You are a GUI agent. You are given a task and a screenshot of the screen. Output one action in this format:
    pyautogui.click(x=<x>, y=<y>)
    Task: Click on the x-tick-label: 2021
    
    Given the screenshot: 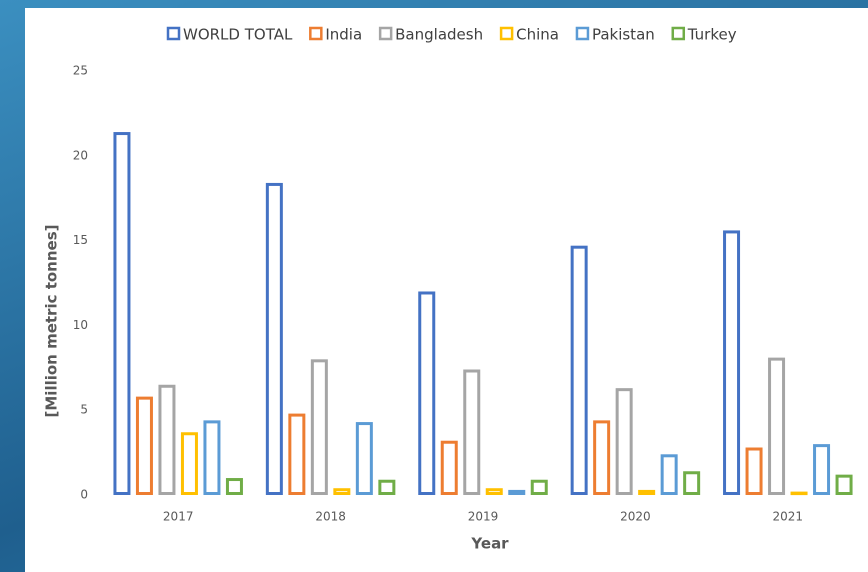 What is the action you would take?
    pyautogui.click(x=788, y=517)
    